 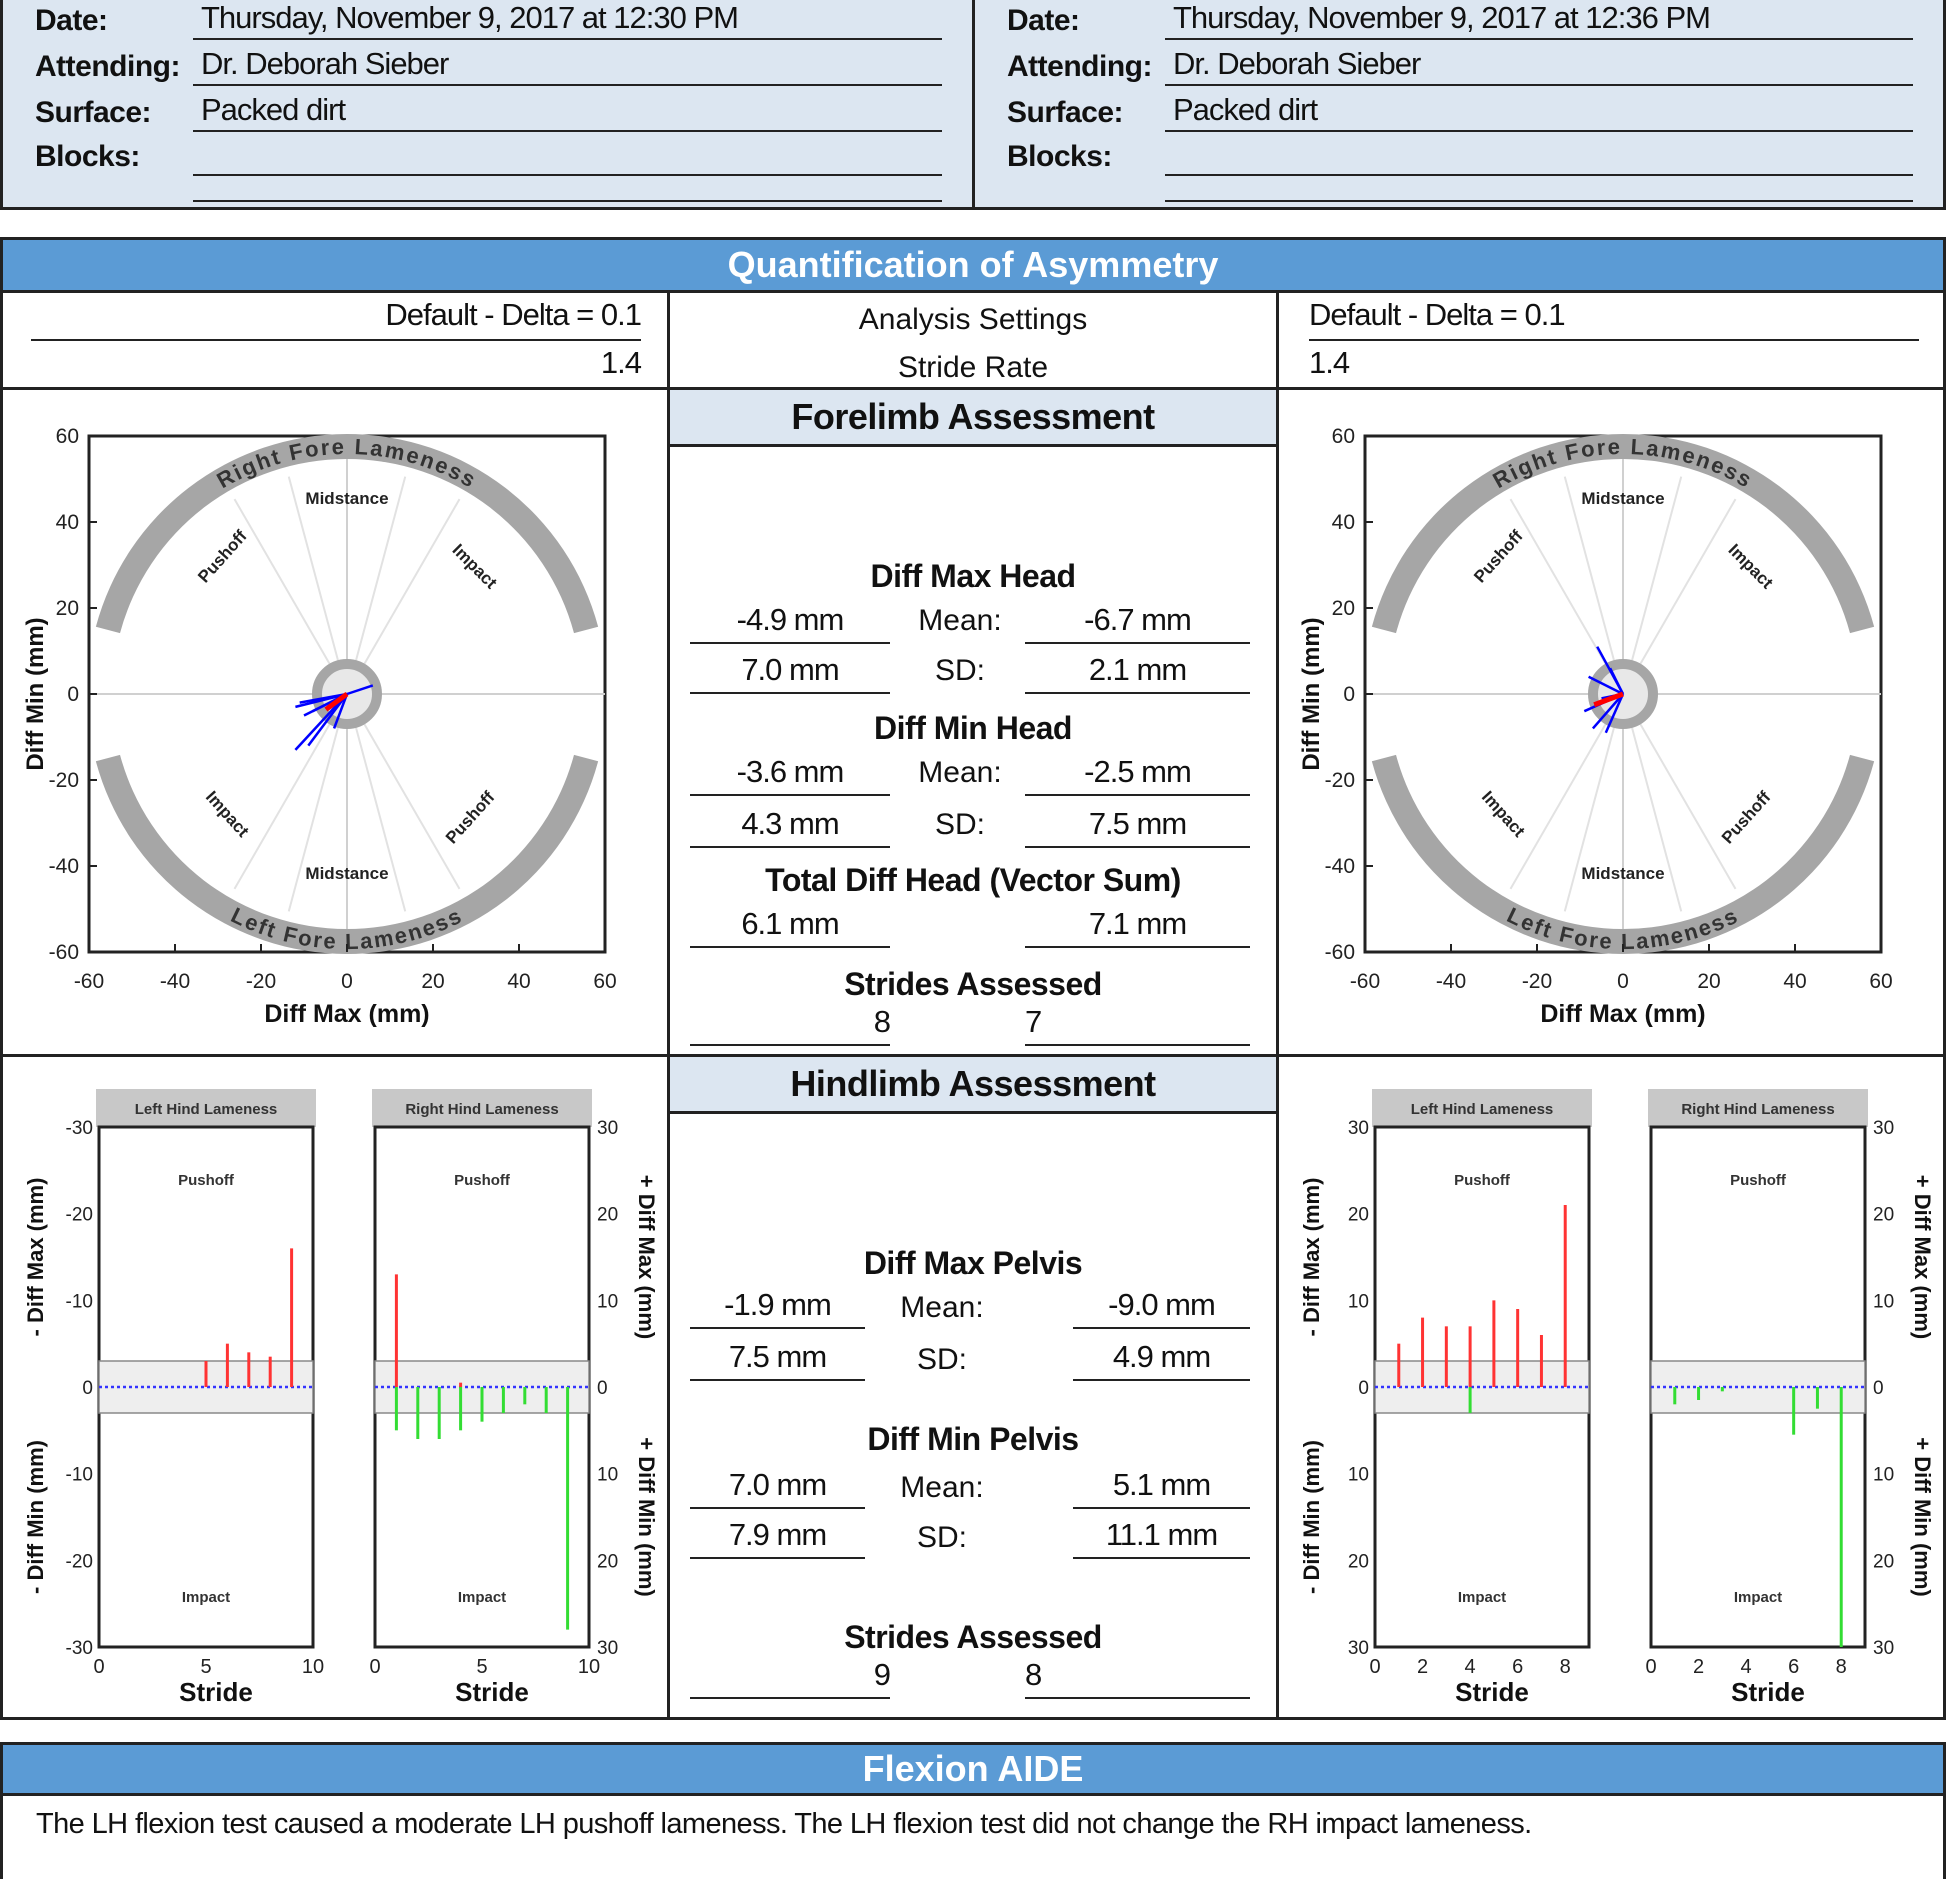 What do you see at coordinates (1922, 1517) in the screenshot?
I see `y-axis-label-bottom-right: + Diff Min (mm)` at bounding box center [1922, 1517].